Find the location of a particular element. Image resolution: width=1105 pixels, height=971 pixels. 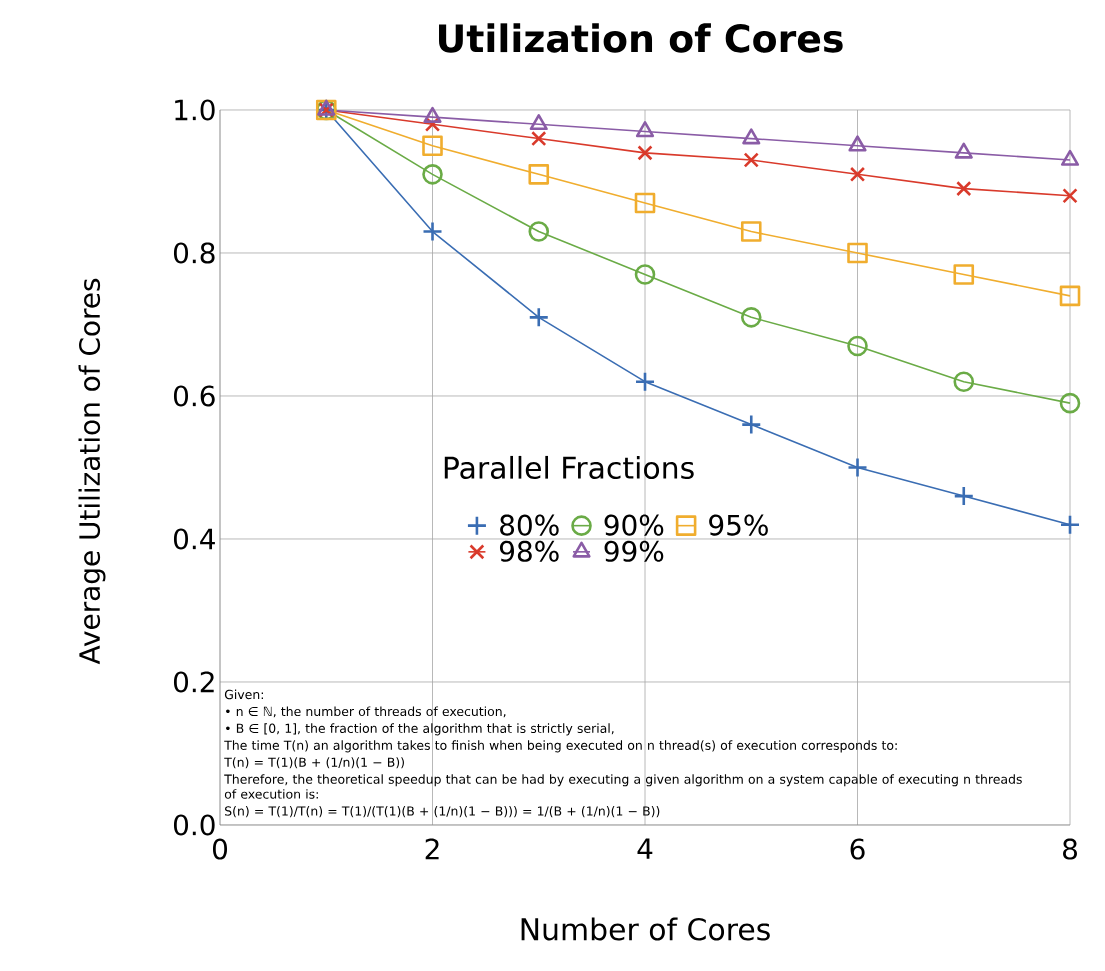

y-tick-label: 0.0 is located at coordinates (194, 825).